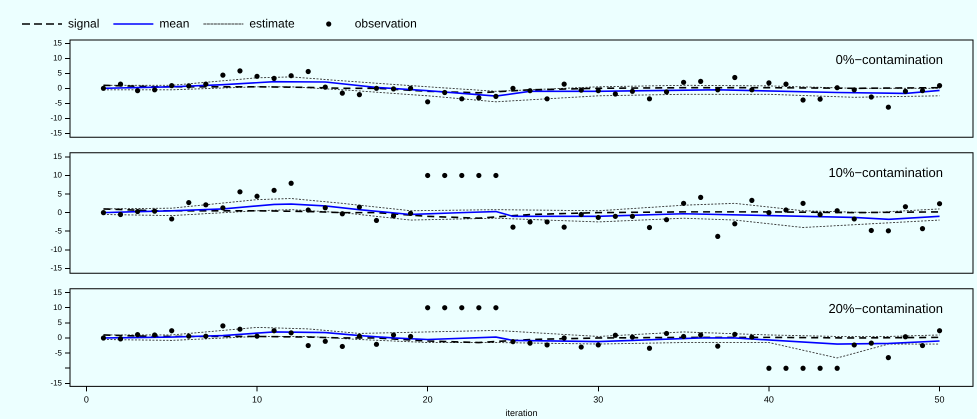  What do you see at coordinates (385, 23) in the screenshot?
I see `legend-label: observation` at bounding box center [385, 23].